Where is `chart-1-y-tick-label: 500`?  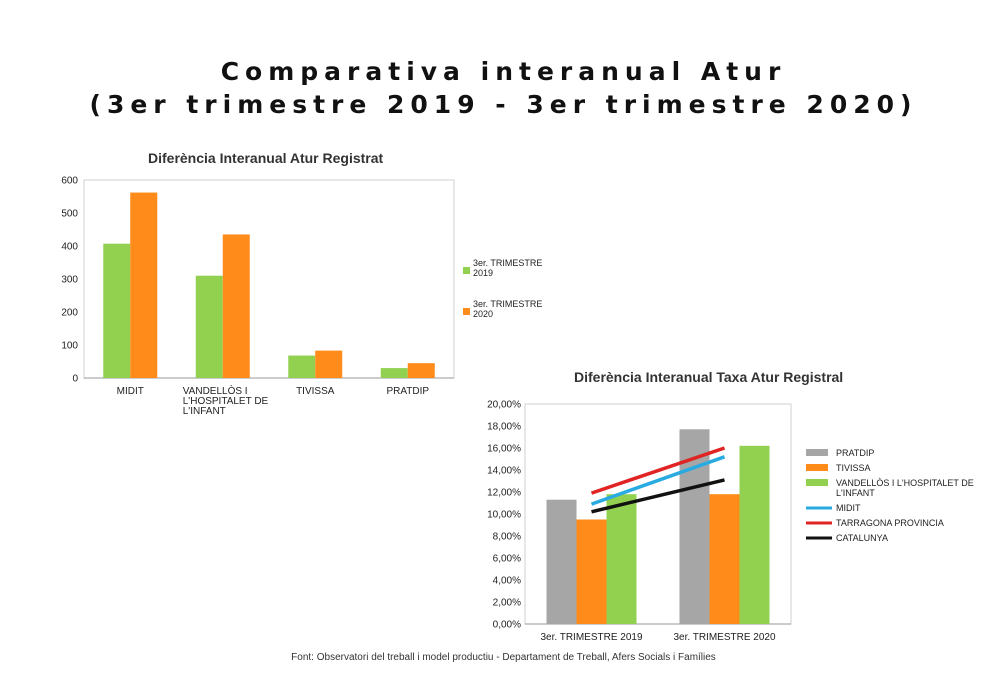
chart-1-y-tick-label: 500 is located at coordinates (69, 214).